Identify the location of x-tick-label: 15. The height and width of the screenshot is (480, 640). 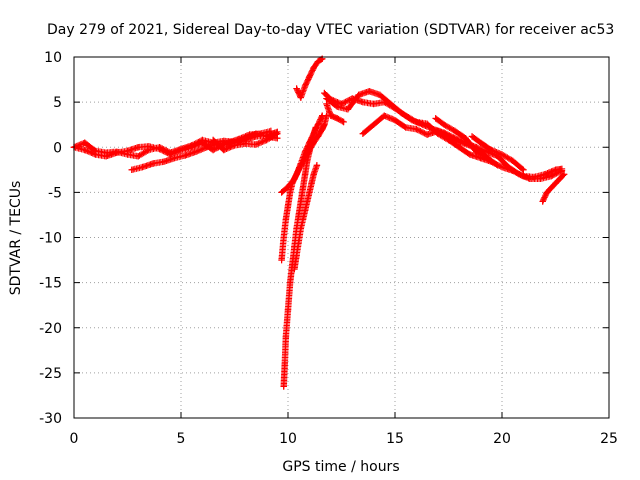
(395, 439).